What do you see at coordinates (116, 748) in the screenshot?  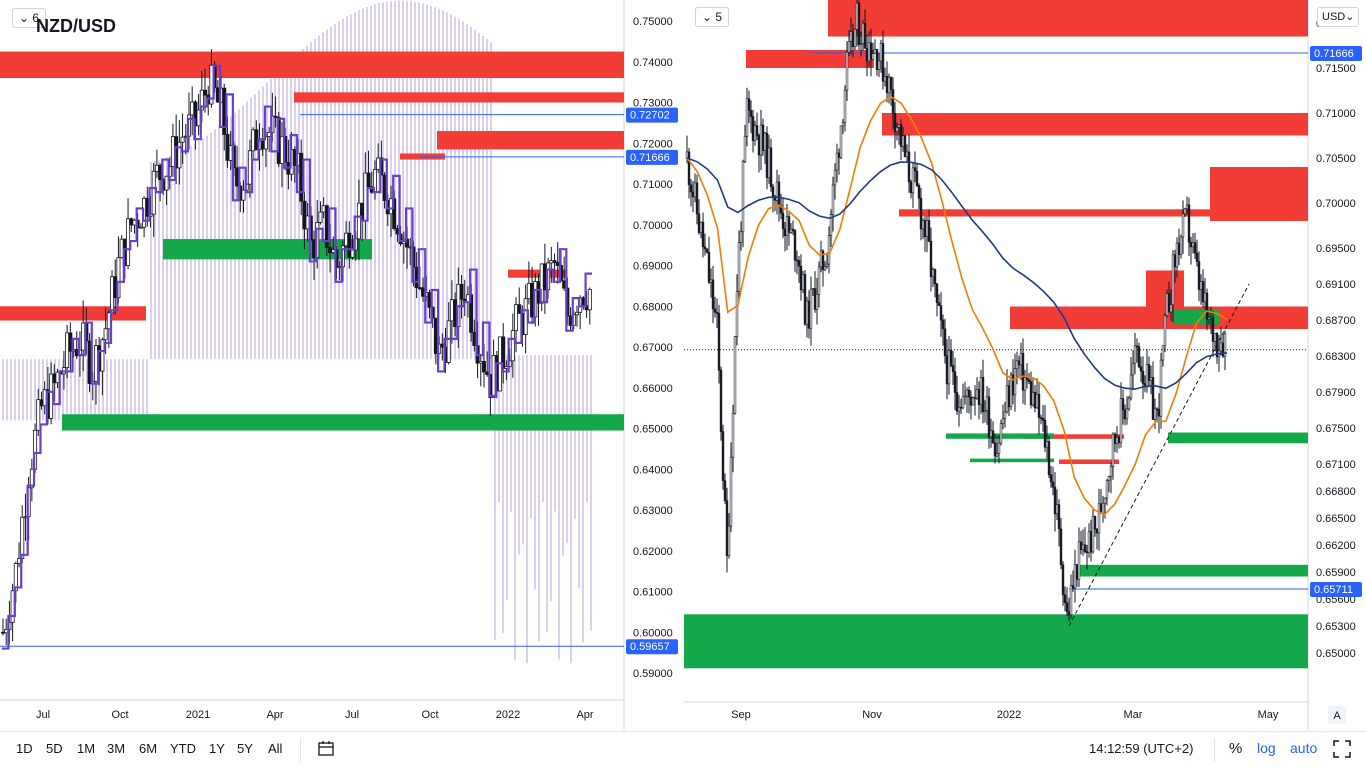 I see `range-3m: 3M` at bounding box center [116, 748].